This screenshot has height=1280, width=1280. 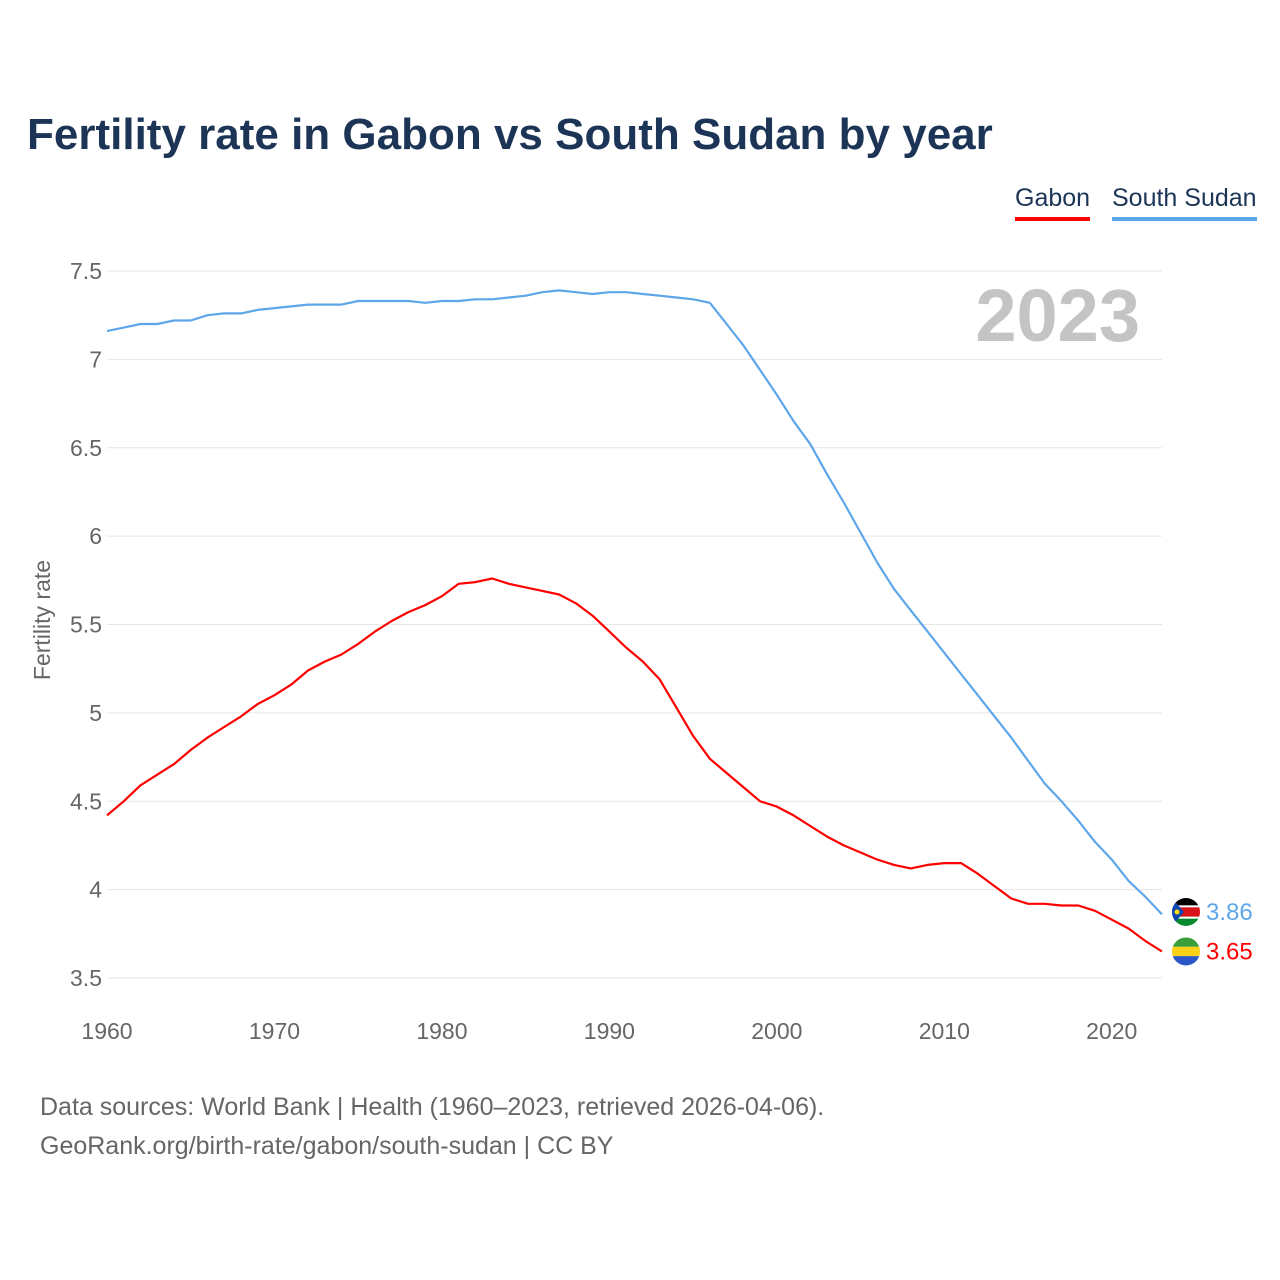 I want to click on year-label: 2023, so click(x=1057, y=315).